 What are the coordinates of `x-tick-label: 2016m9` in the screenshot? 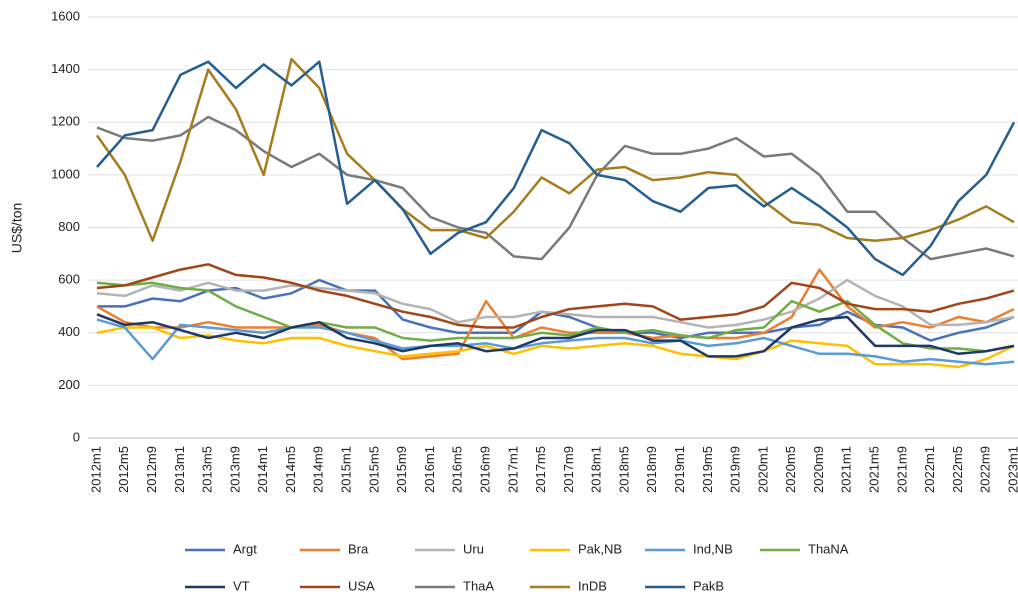 It's located at (484, 469).